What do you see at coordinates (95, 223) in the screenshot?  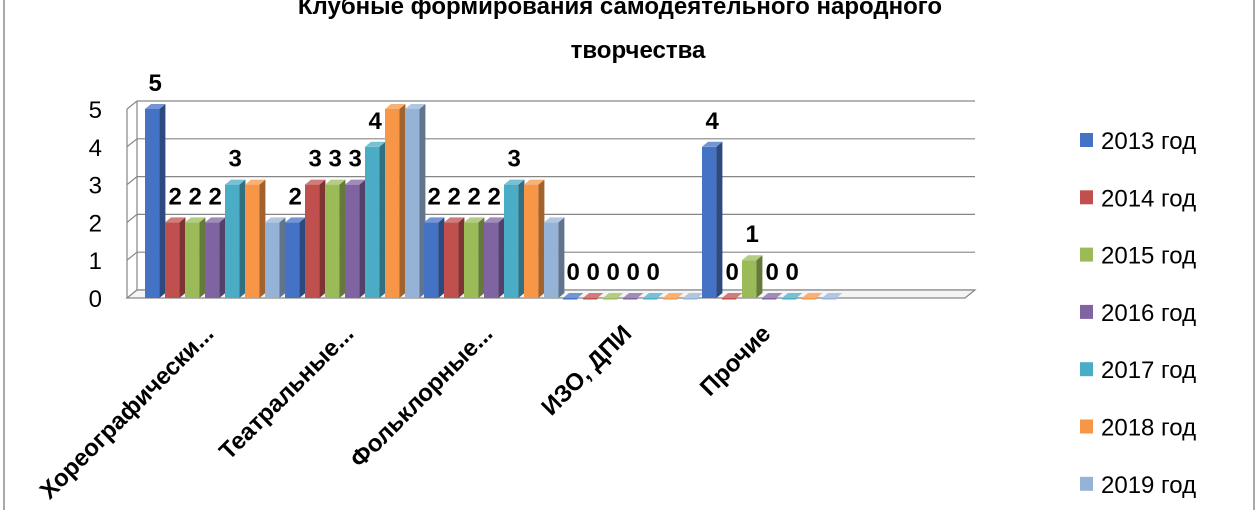 I see `y-tick-label: 2` at bounding box center [95, 223].